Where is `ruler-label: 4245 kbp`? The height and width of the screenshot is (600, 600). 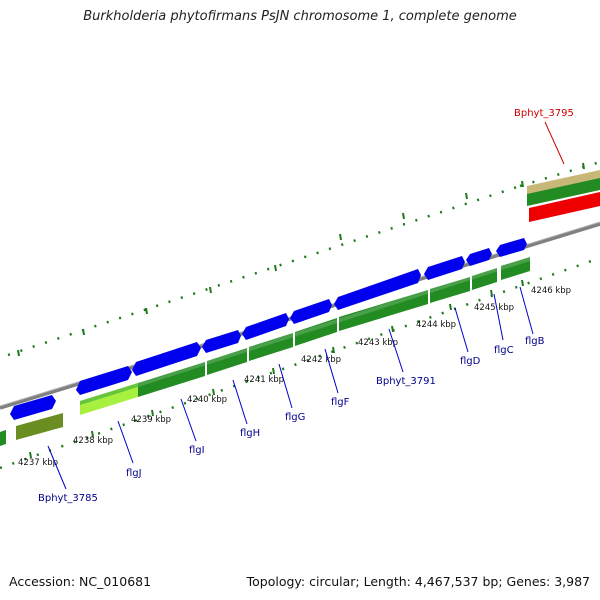 ruler-label: 4245 kbp is located at coordinates (494, 308).